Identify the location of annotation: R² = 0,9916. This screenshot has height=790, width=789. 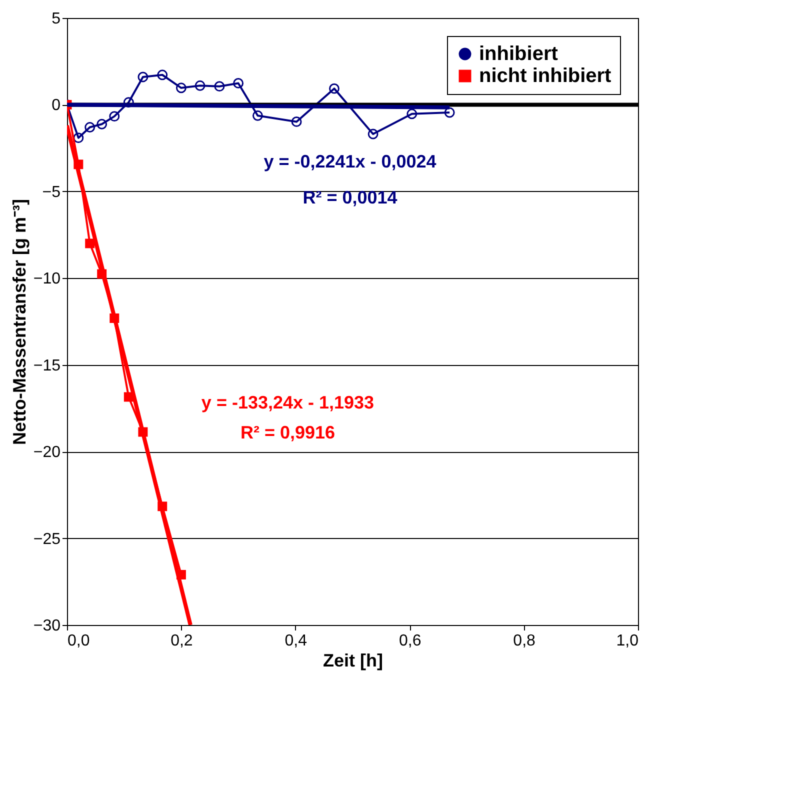
(288, 432).